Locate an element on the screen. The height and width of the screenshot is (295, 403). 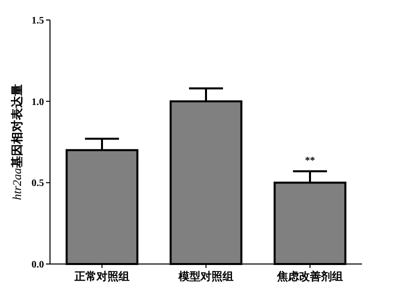
y-tick-label: 0.5 is located at coordinates (38, 184).